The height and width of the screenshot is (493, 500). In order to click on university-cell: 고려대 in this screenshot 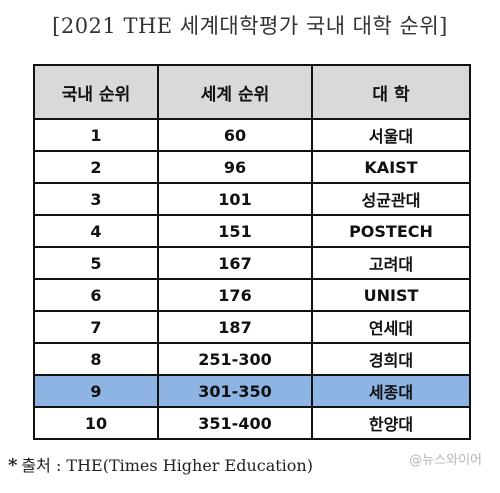, I will do `click(391, 263)`.